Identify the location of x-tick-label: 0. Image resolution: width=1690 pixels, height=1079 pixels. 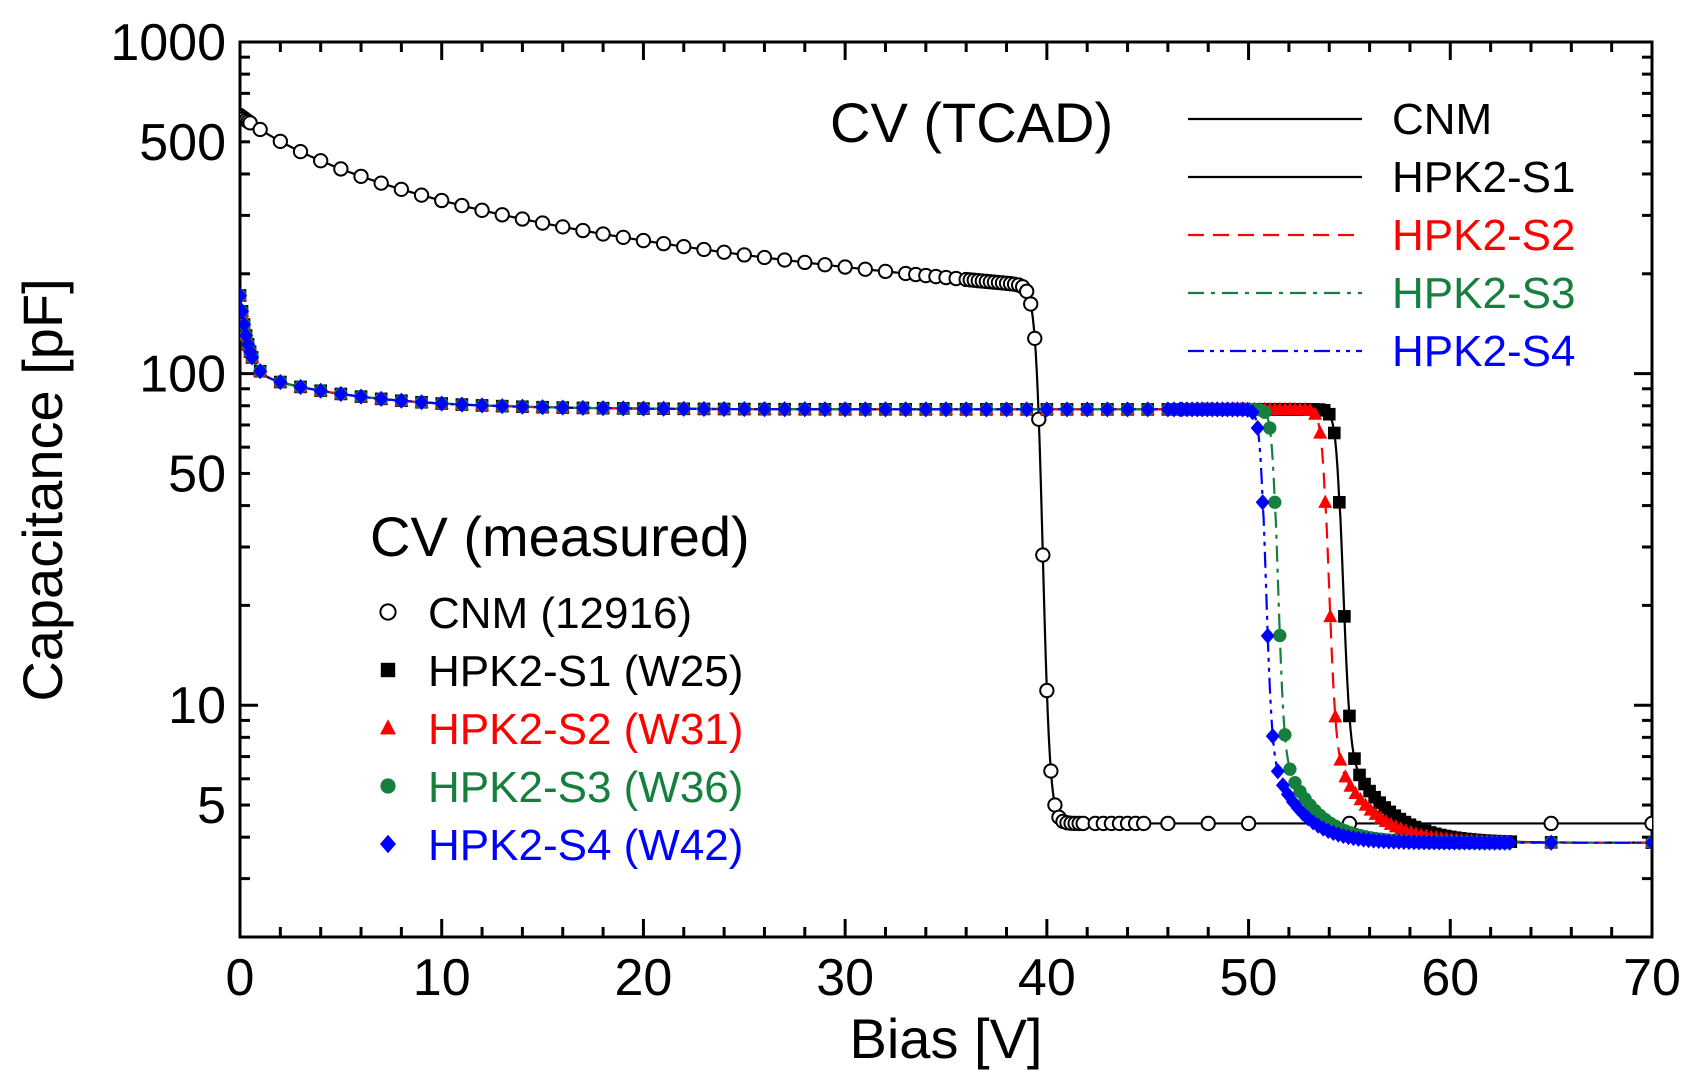
(240, 978).